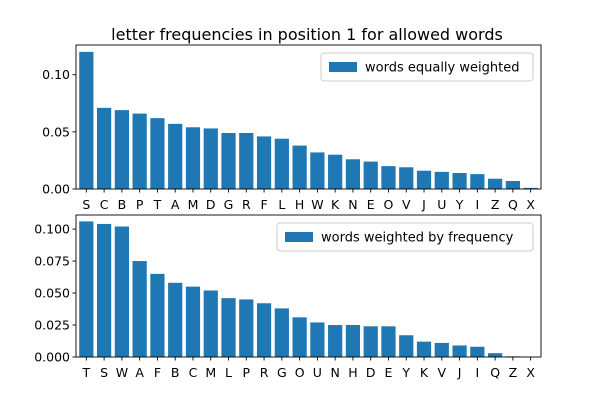 This screenshot has height=400, width=600. What do you see at coordinates (424, 179) in the screenshot?
I see `bar-J` at bounding box center [424, 179].